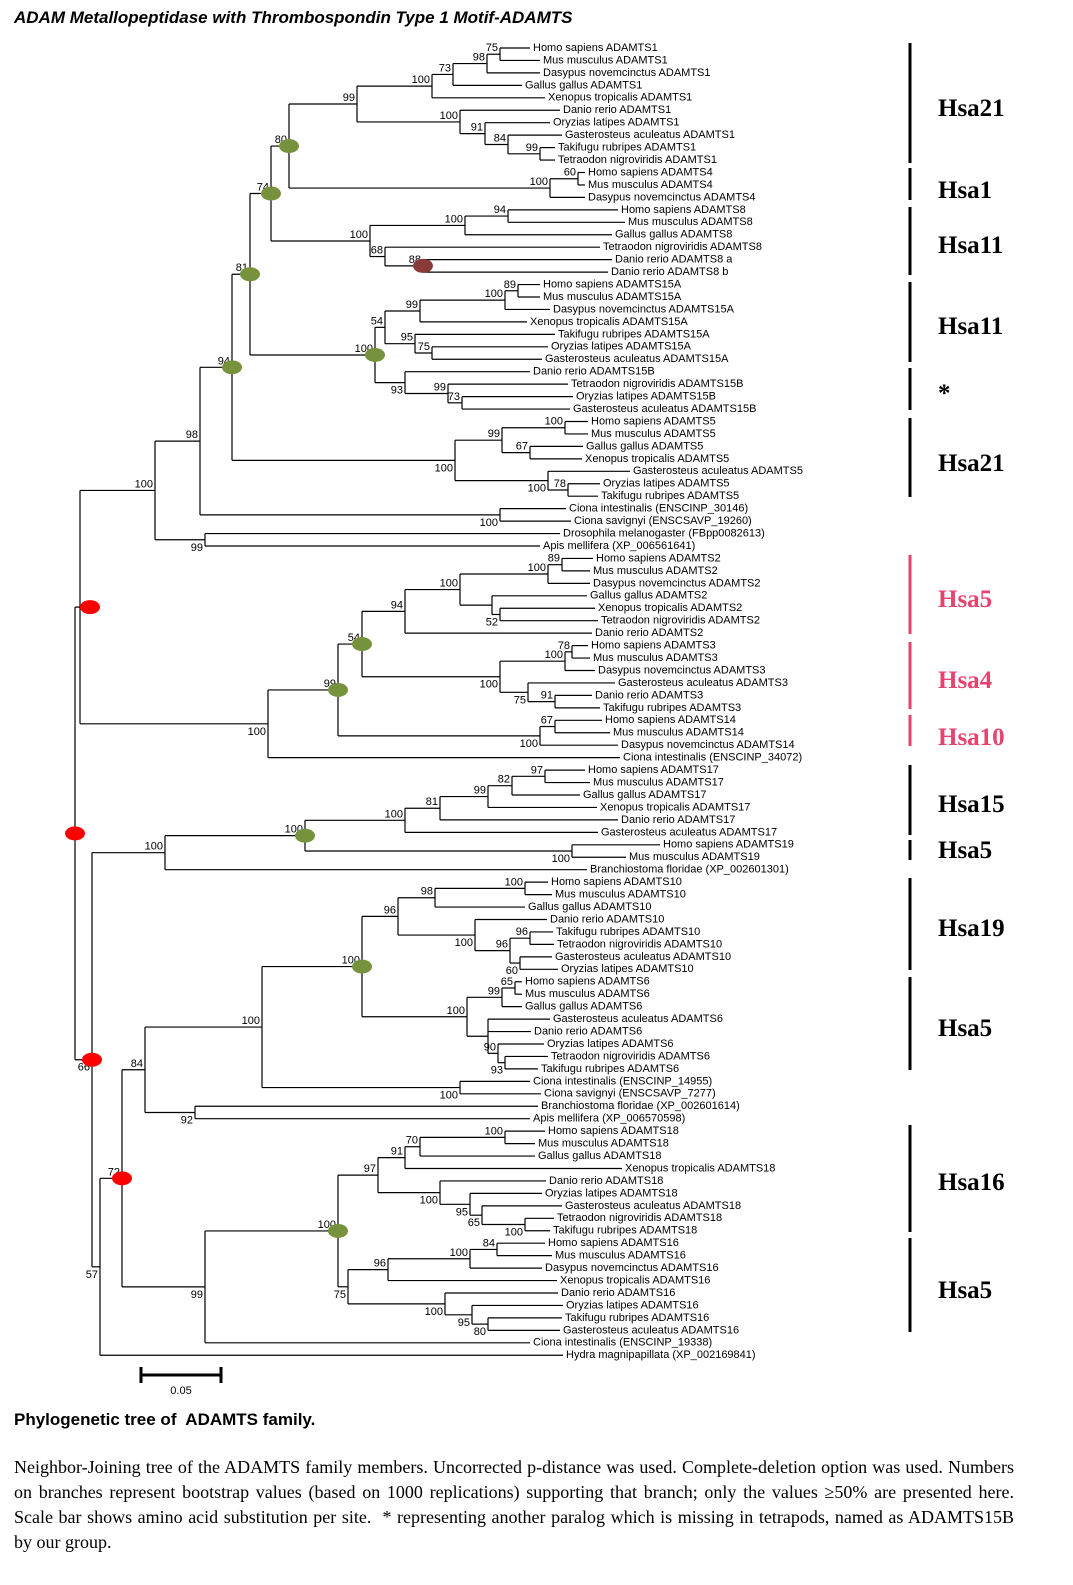 The width and height of the screenshot is (1073, 1585). I want to click on bootstrap-label: 95, so click(407, 338).